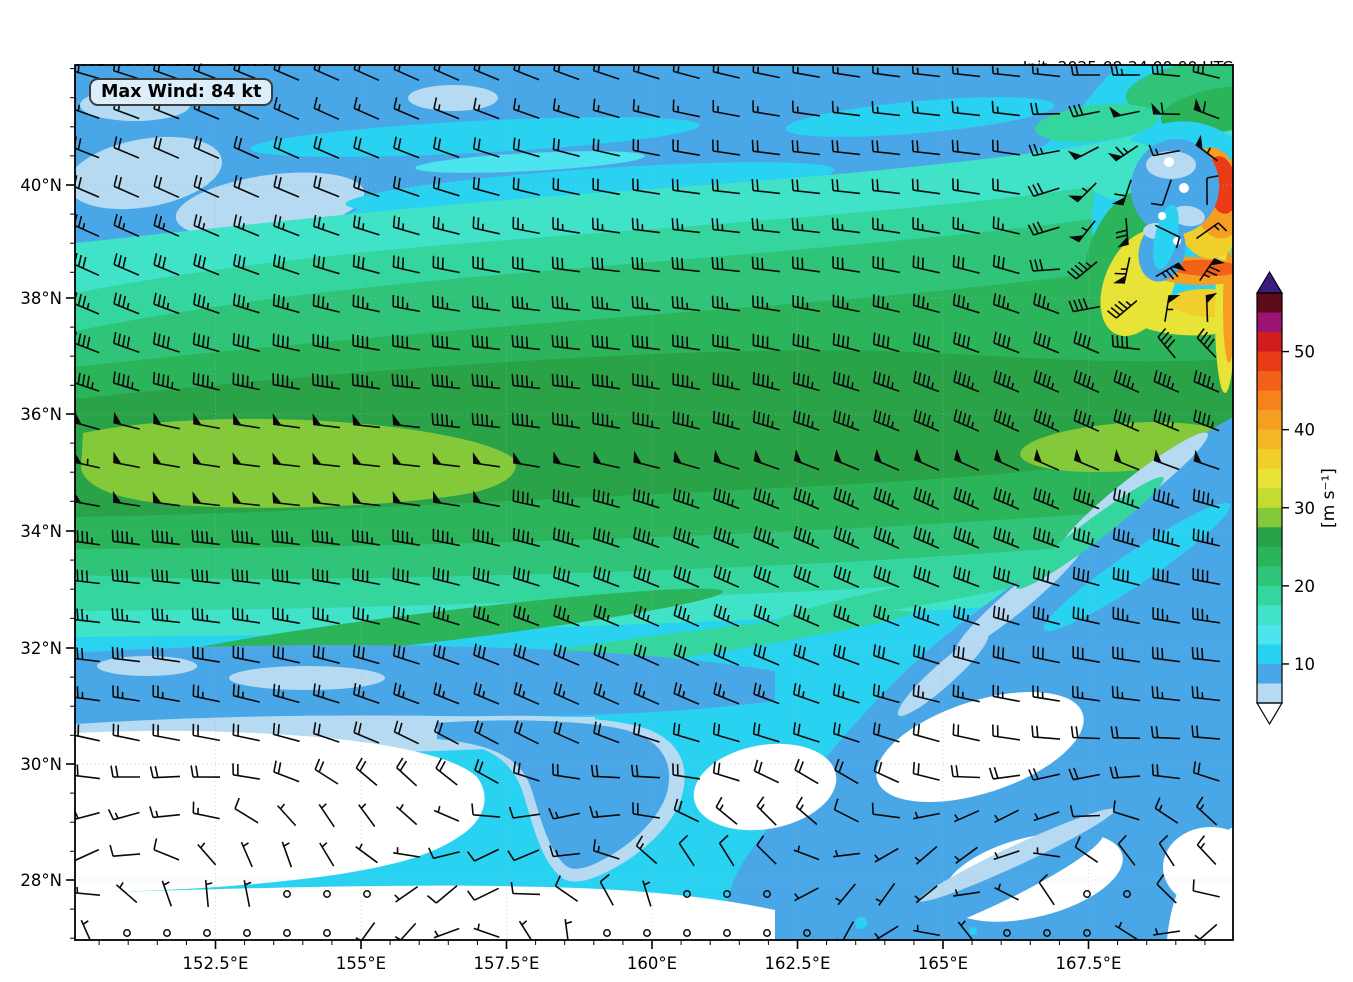 The width and height of the screenshot is (1353, 982). I want to click on y-tick-label: 40°N, so click(41, 185).